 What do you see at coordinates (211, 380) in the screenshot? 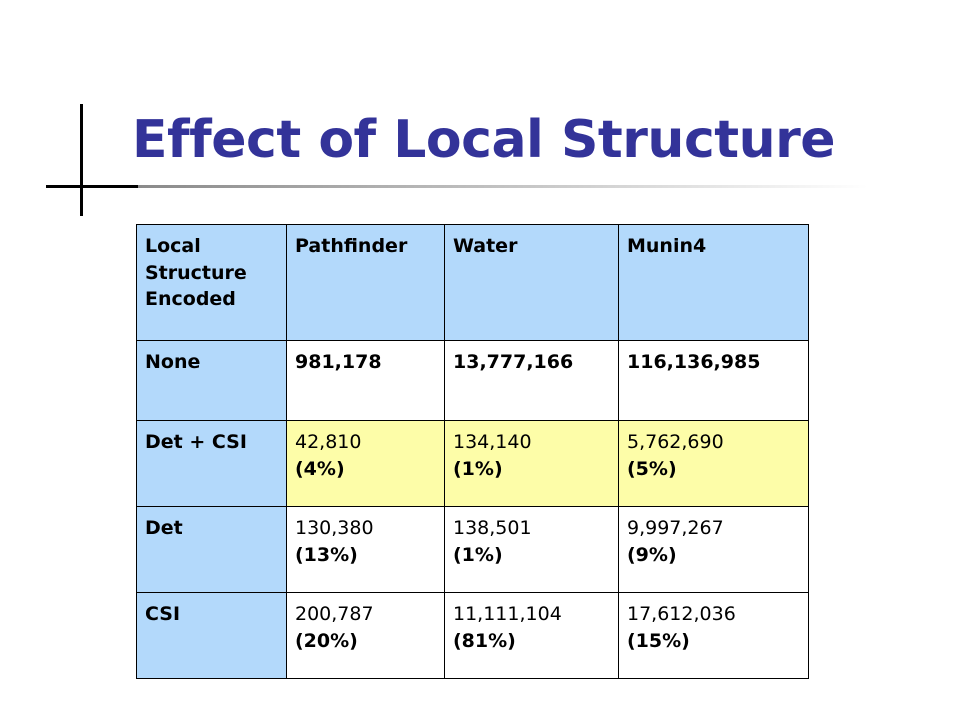
I see `row-label: None` at bounding box center [211, 380].